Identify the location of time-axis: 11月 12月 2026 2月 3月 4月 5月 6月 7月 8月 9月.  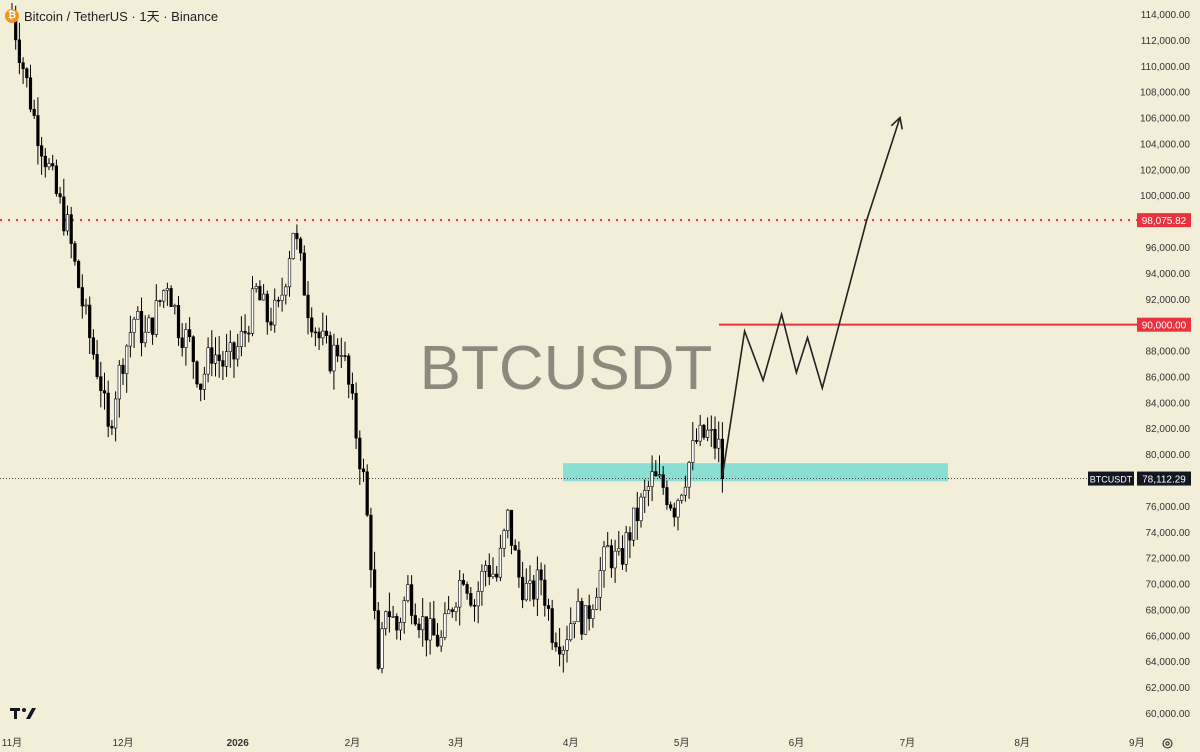
(573, 743).